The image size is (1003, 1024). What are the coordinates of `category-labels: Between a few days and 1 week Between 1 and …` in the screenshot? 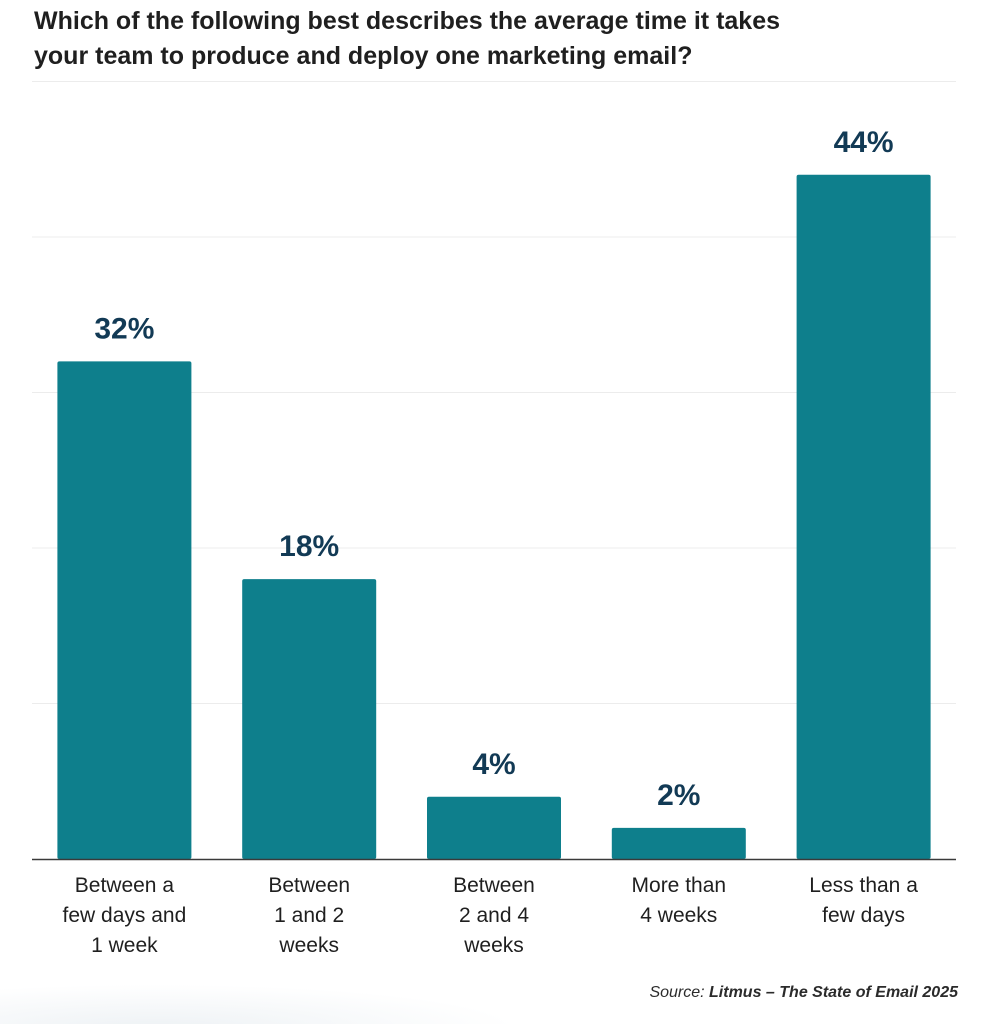 It's located at (491, 915).